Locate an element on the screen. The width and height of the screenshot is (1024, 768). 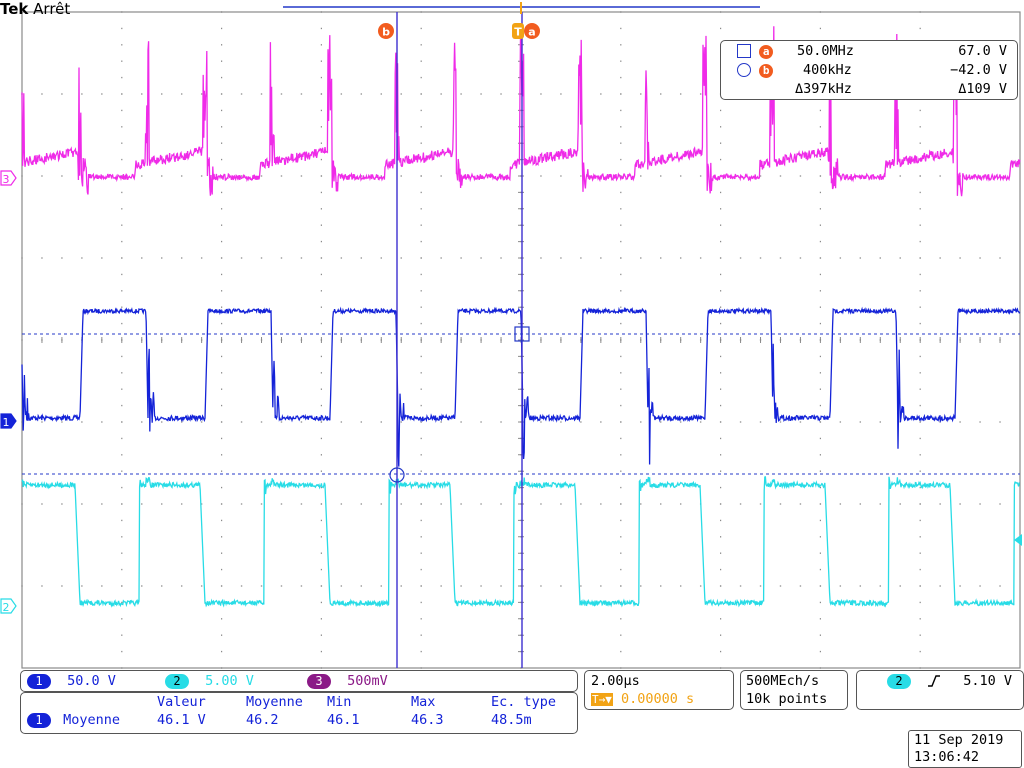
cursor-a-badge is located at coordinates (532, 31).